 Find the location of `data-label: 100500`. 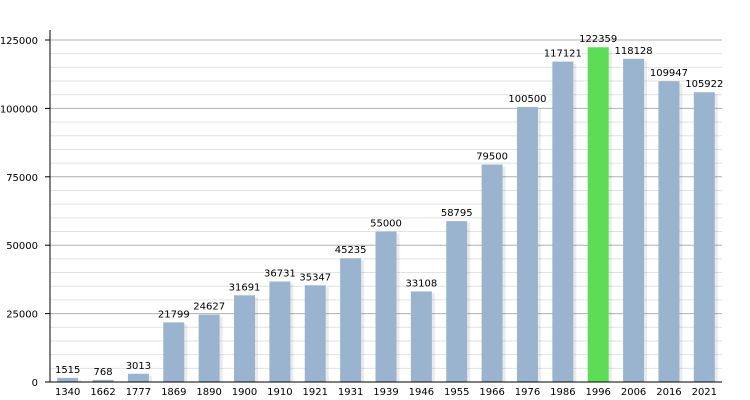

data-label: 100500 is located at coordinates (527, 99).